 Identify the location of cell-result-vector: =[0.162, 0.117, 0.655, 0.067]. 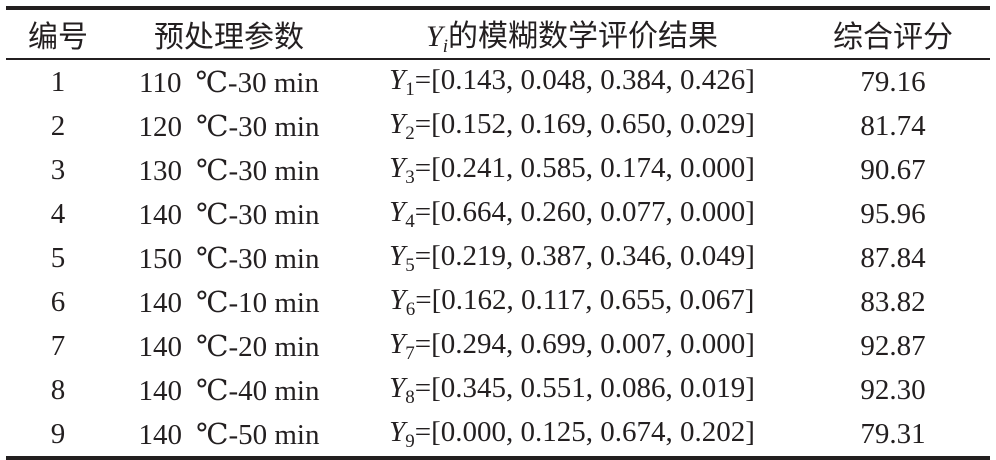
(585, 299).